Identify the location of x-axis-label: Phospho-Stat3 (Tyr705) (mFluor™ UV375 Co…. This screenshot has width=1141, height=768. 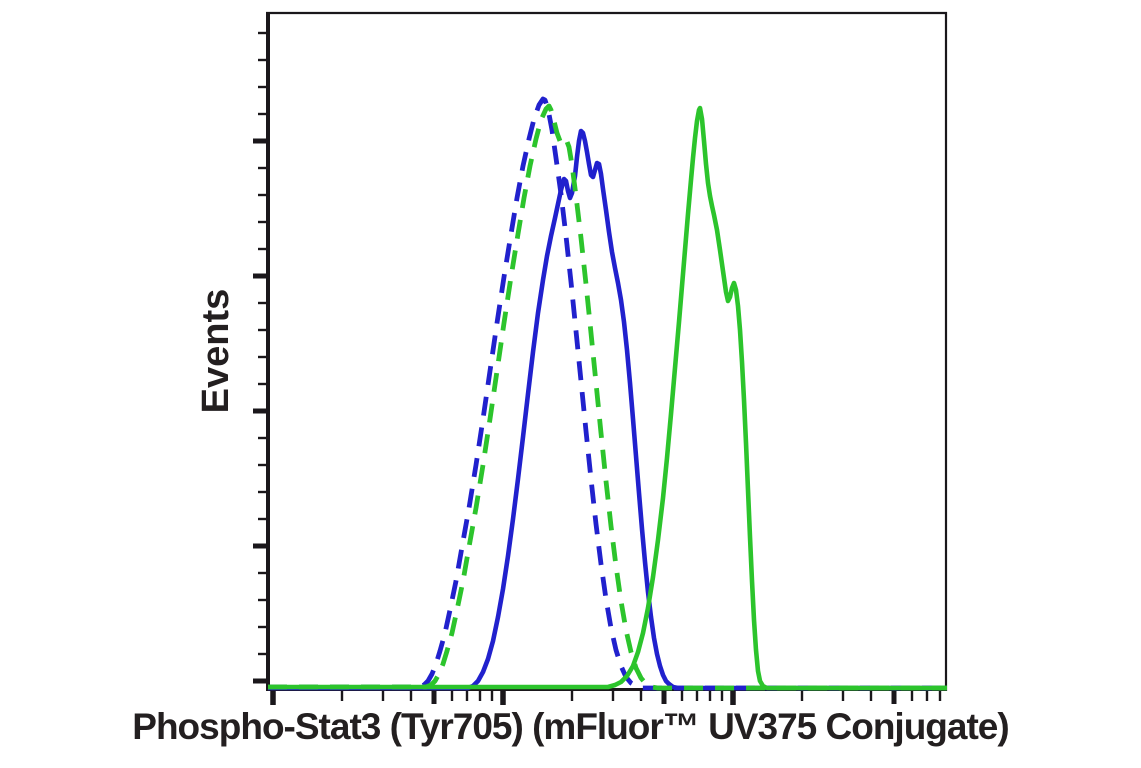
(570, 726).